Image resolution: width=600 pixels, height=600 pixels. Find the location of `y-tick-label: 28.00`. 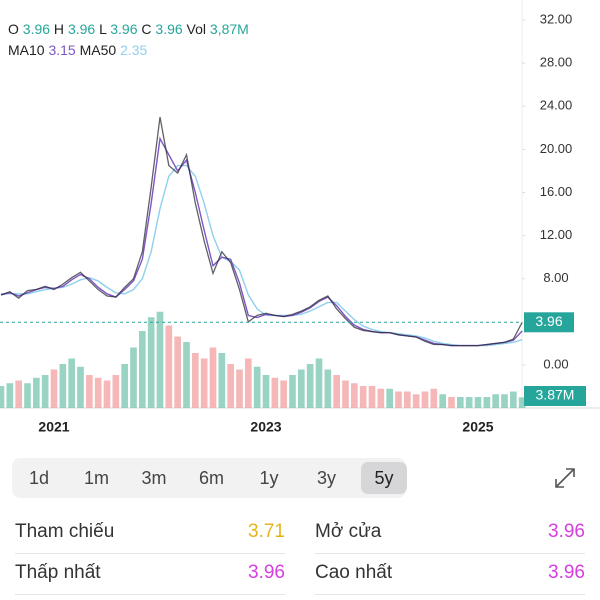

y-tick-label: 28.00 is located at coordinates (556, 62).